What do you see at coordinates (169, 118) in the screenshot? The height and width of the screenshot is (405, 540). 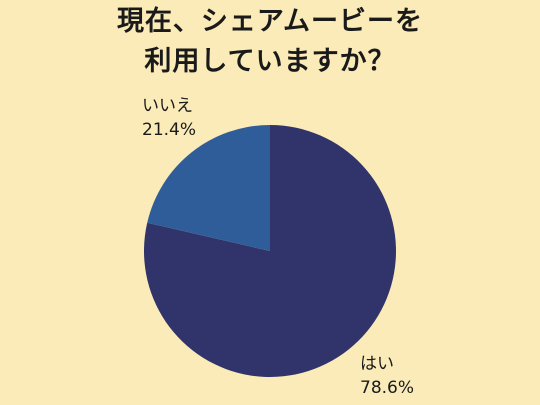 I see `slice-label-iie: いいえ 21.4%` at bounding box center [169, 118].